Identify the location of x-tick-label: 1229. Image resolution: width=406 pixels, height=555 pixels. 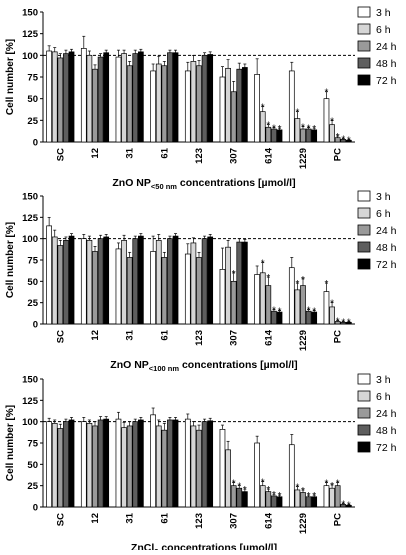
(303, 523).